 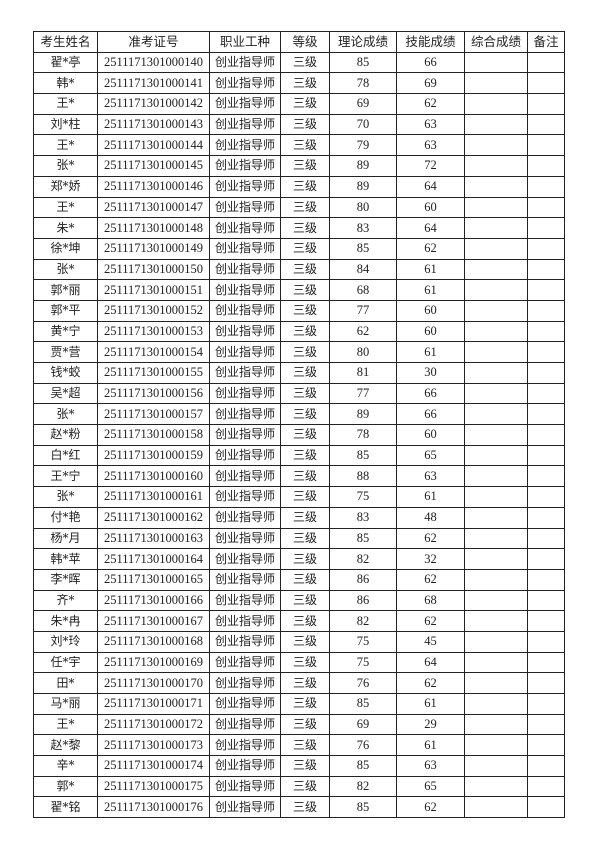 I want to click on cell-id: 2511171301000160, so click(x=153, y=476).